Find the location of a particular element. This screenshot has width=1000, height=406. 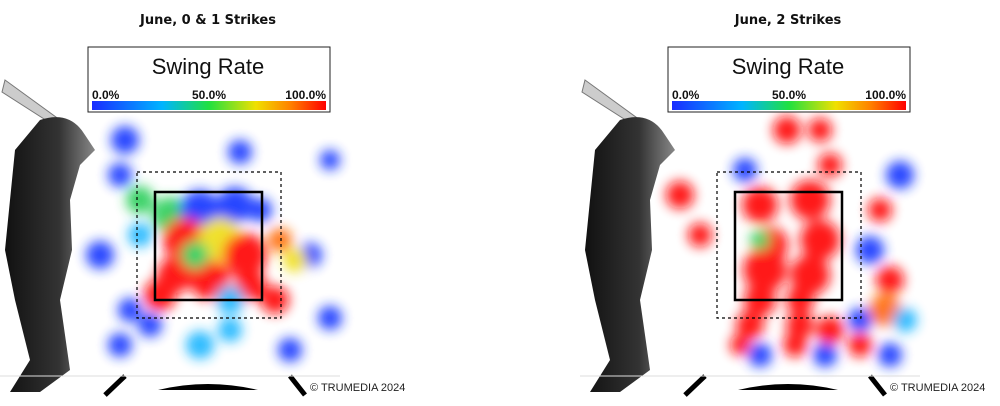

panel-title: June, 0 & 1 Strikes is located at coordinates (207, 20).